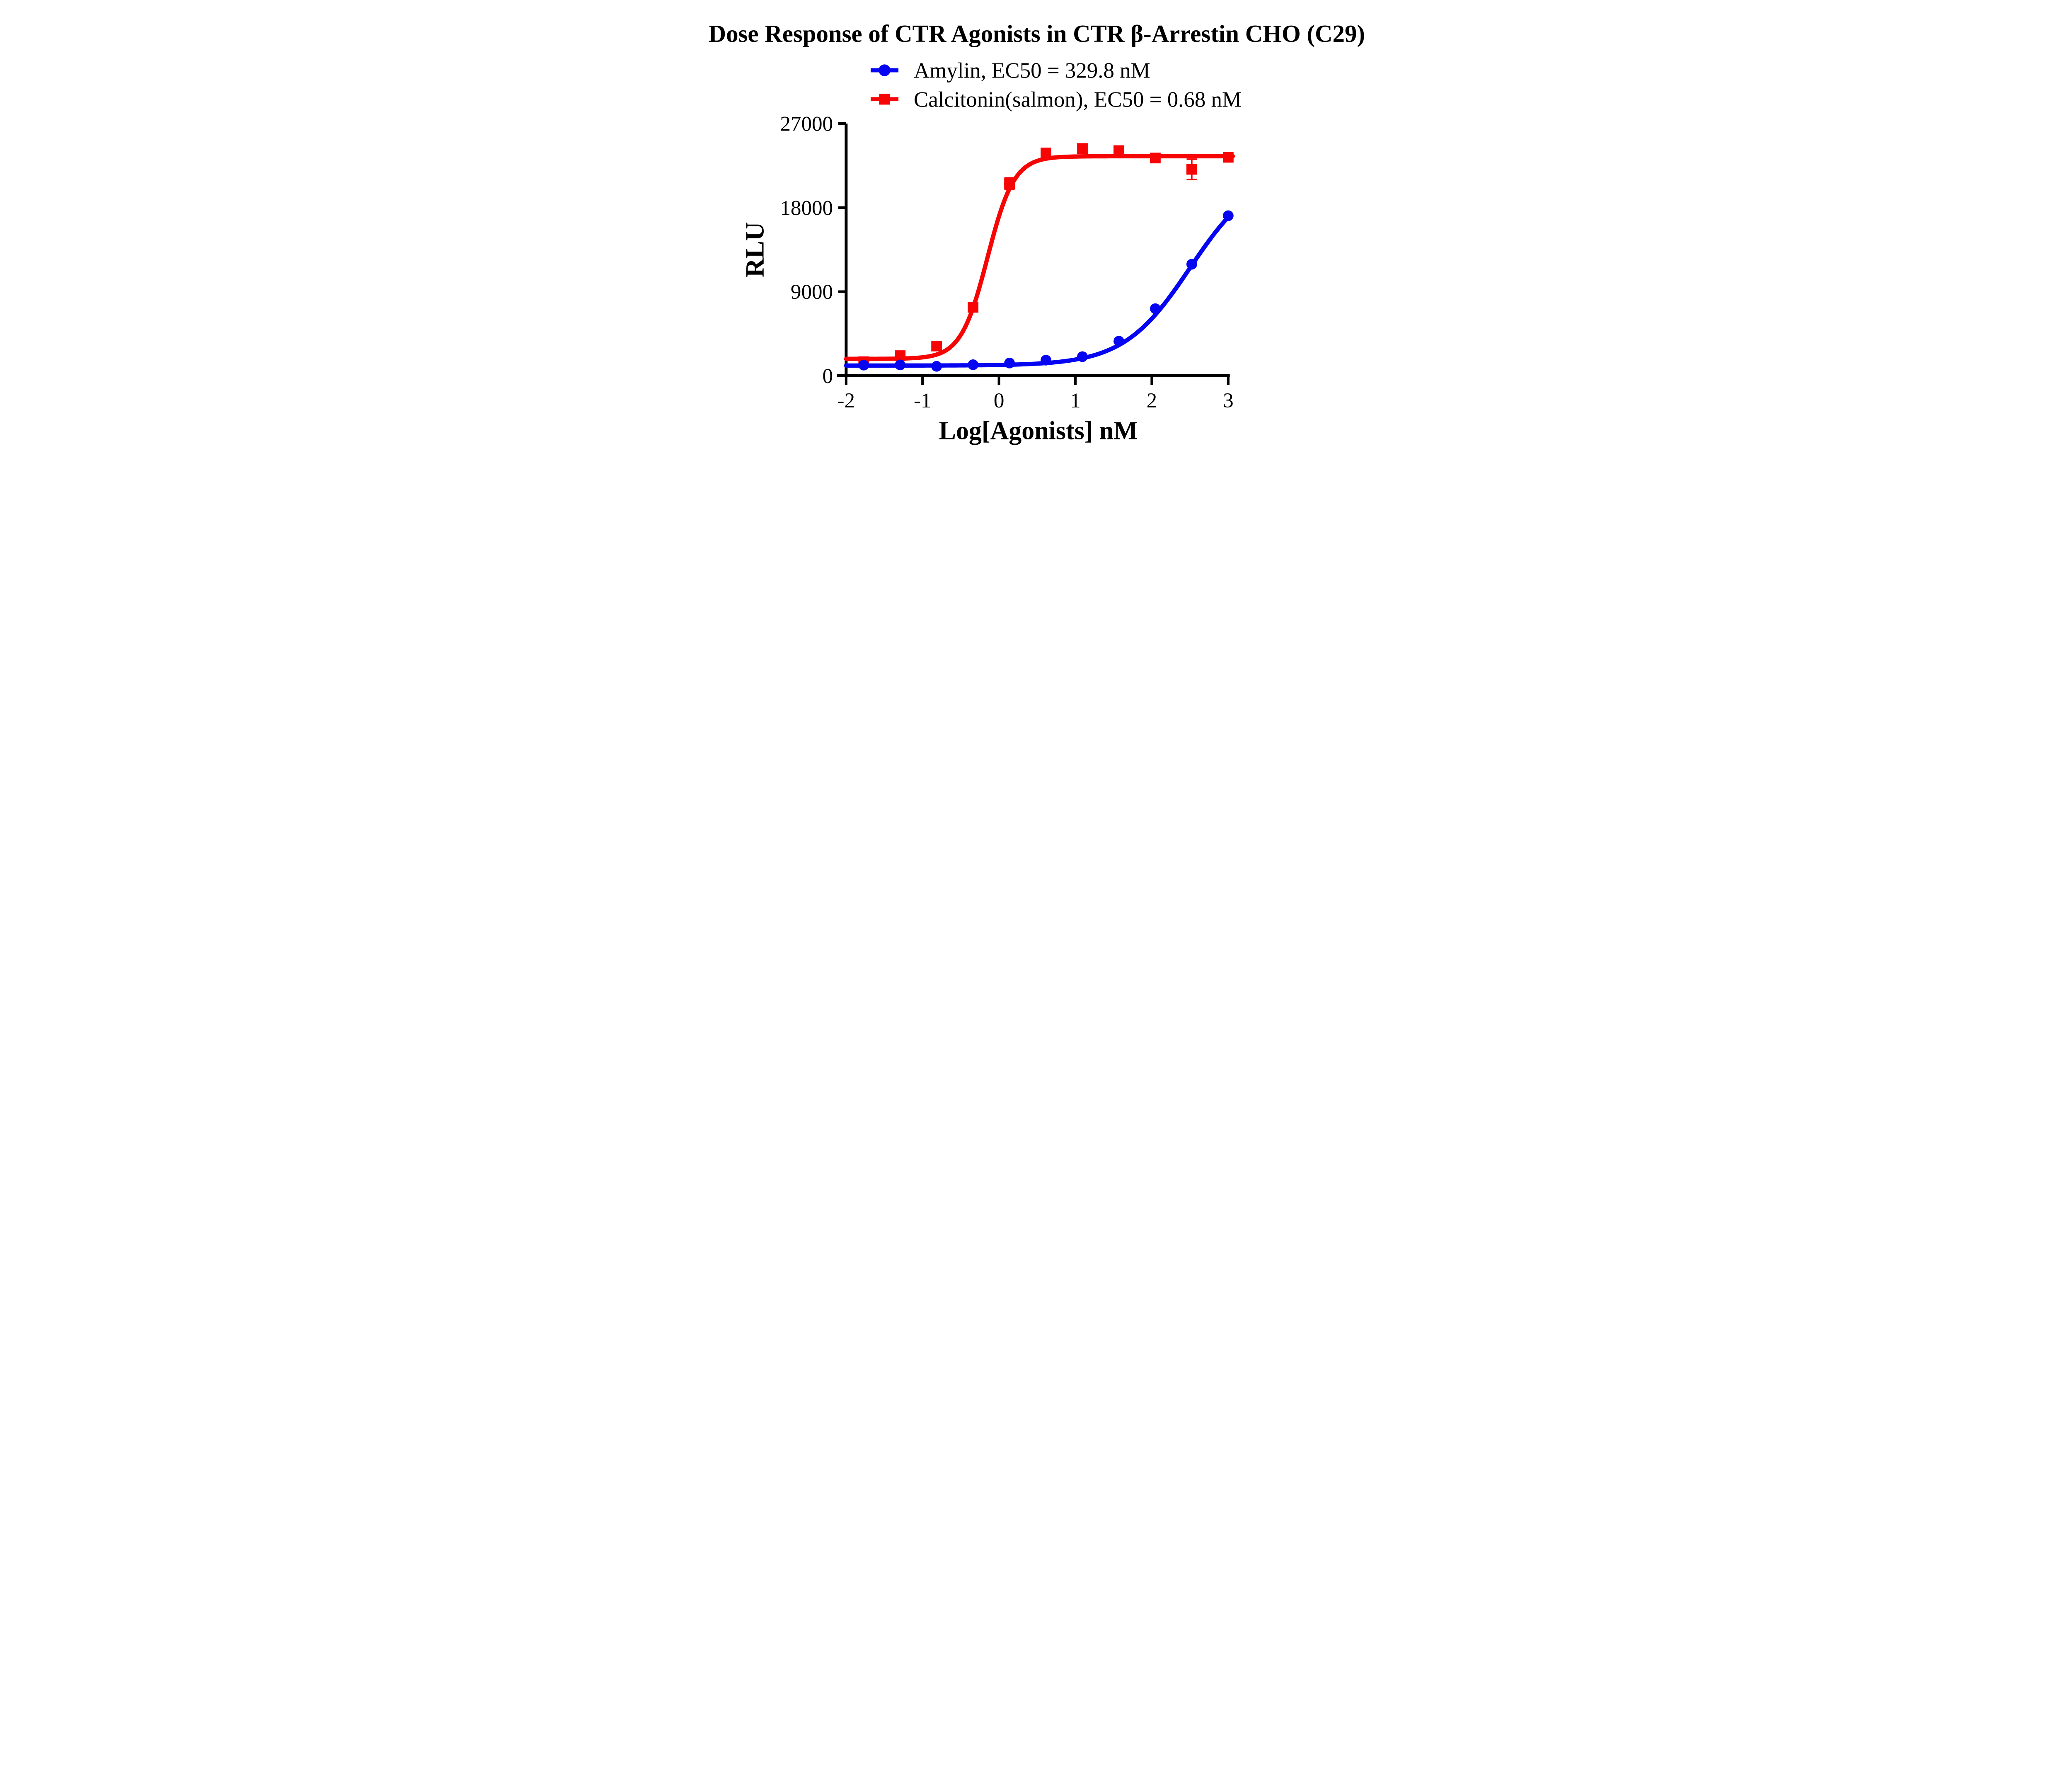  What do you see at coordinates (1152, 400) in the screenshot?
I see `x-tick-label-2: 2` at bounding box center [1152, 400].